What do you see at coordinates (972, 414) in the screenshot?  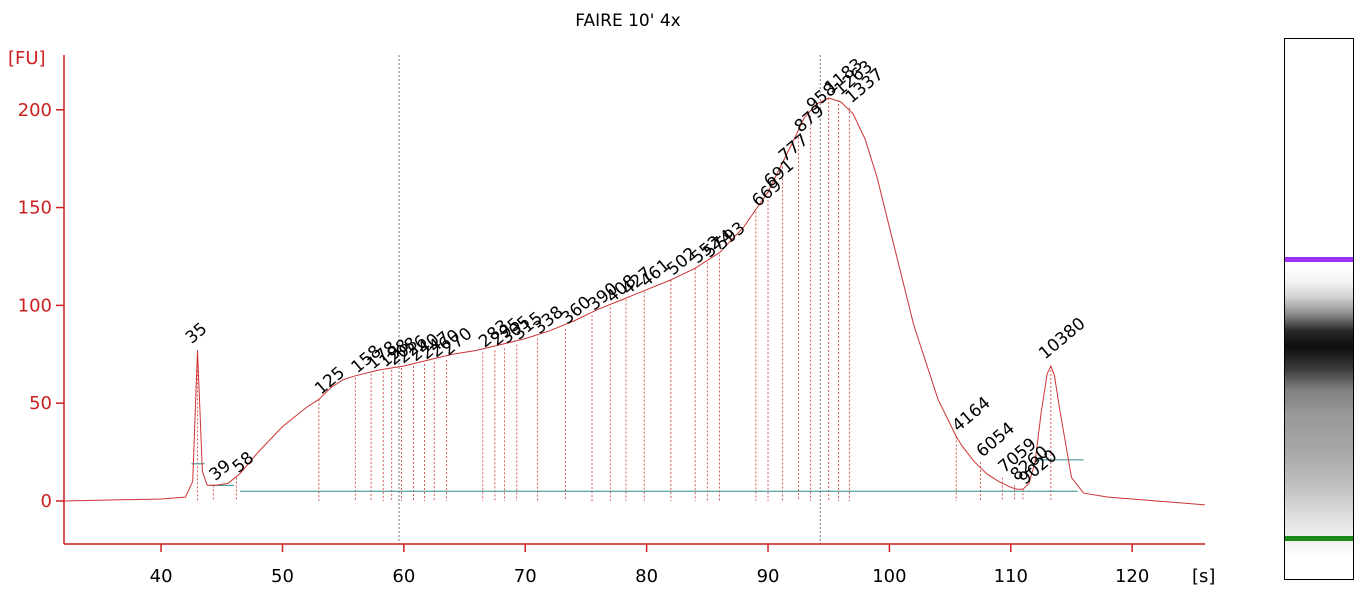 I see `peak-label: 4164` at bounding box center [972, 414].